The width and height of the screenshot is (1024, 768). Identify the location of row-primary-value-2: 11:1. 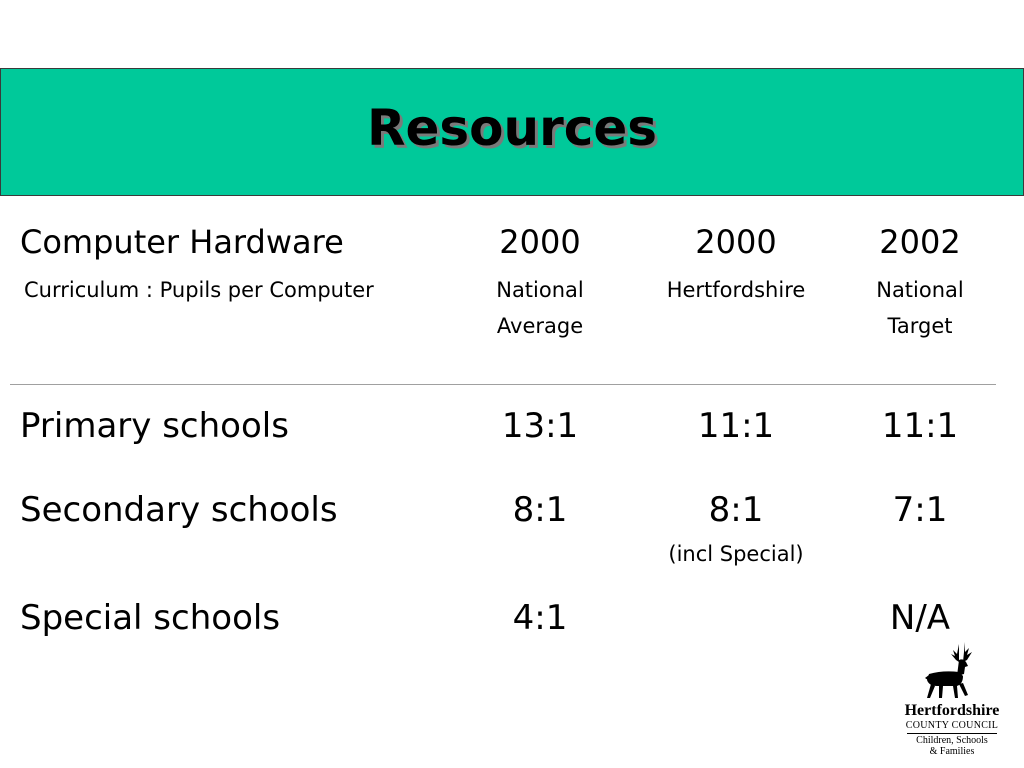
(736, 426).